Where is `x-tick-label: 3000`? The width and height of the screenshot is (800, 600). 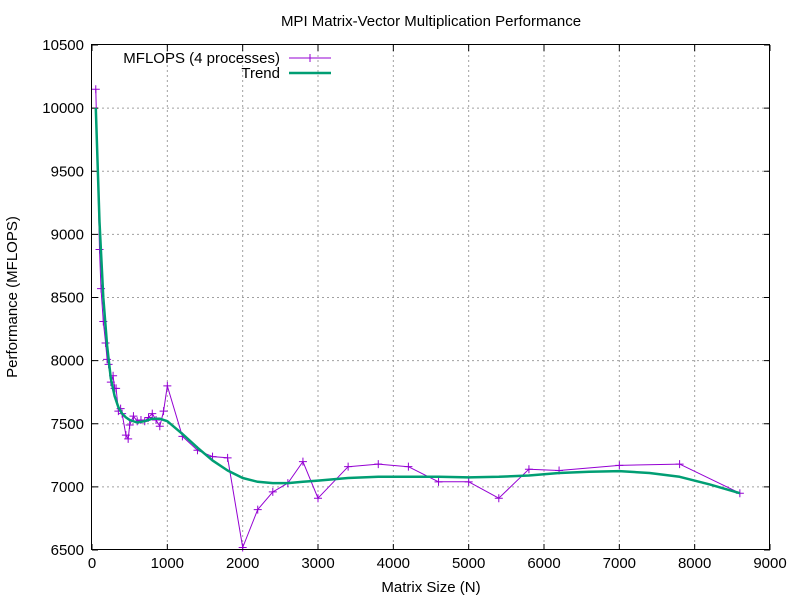 x-tick-label: 3000 is located at coordinates (317, 563).